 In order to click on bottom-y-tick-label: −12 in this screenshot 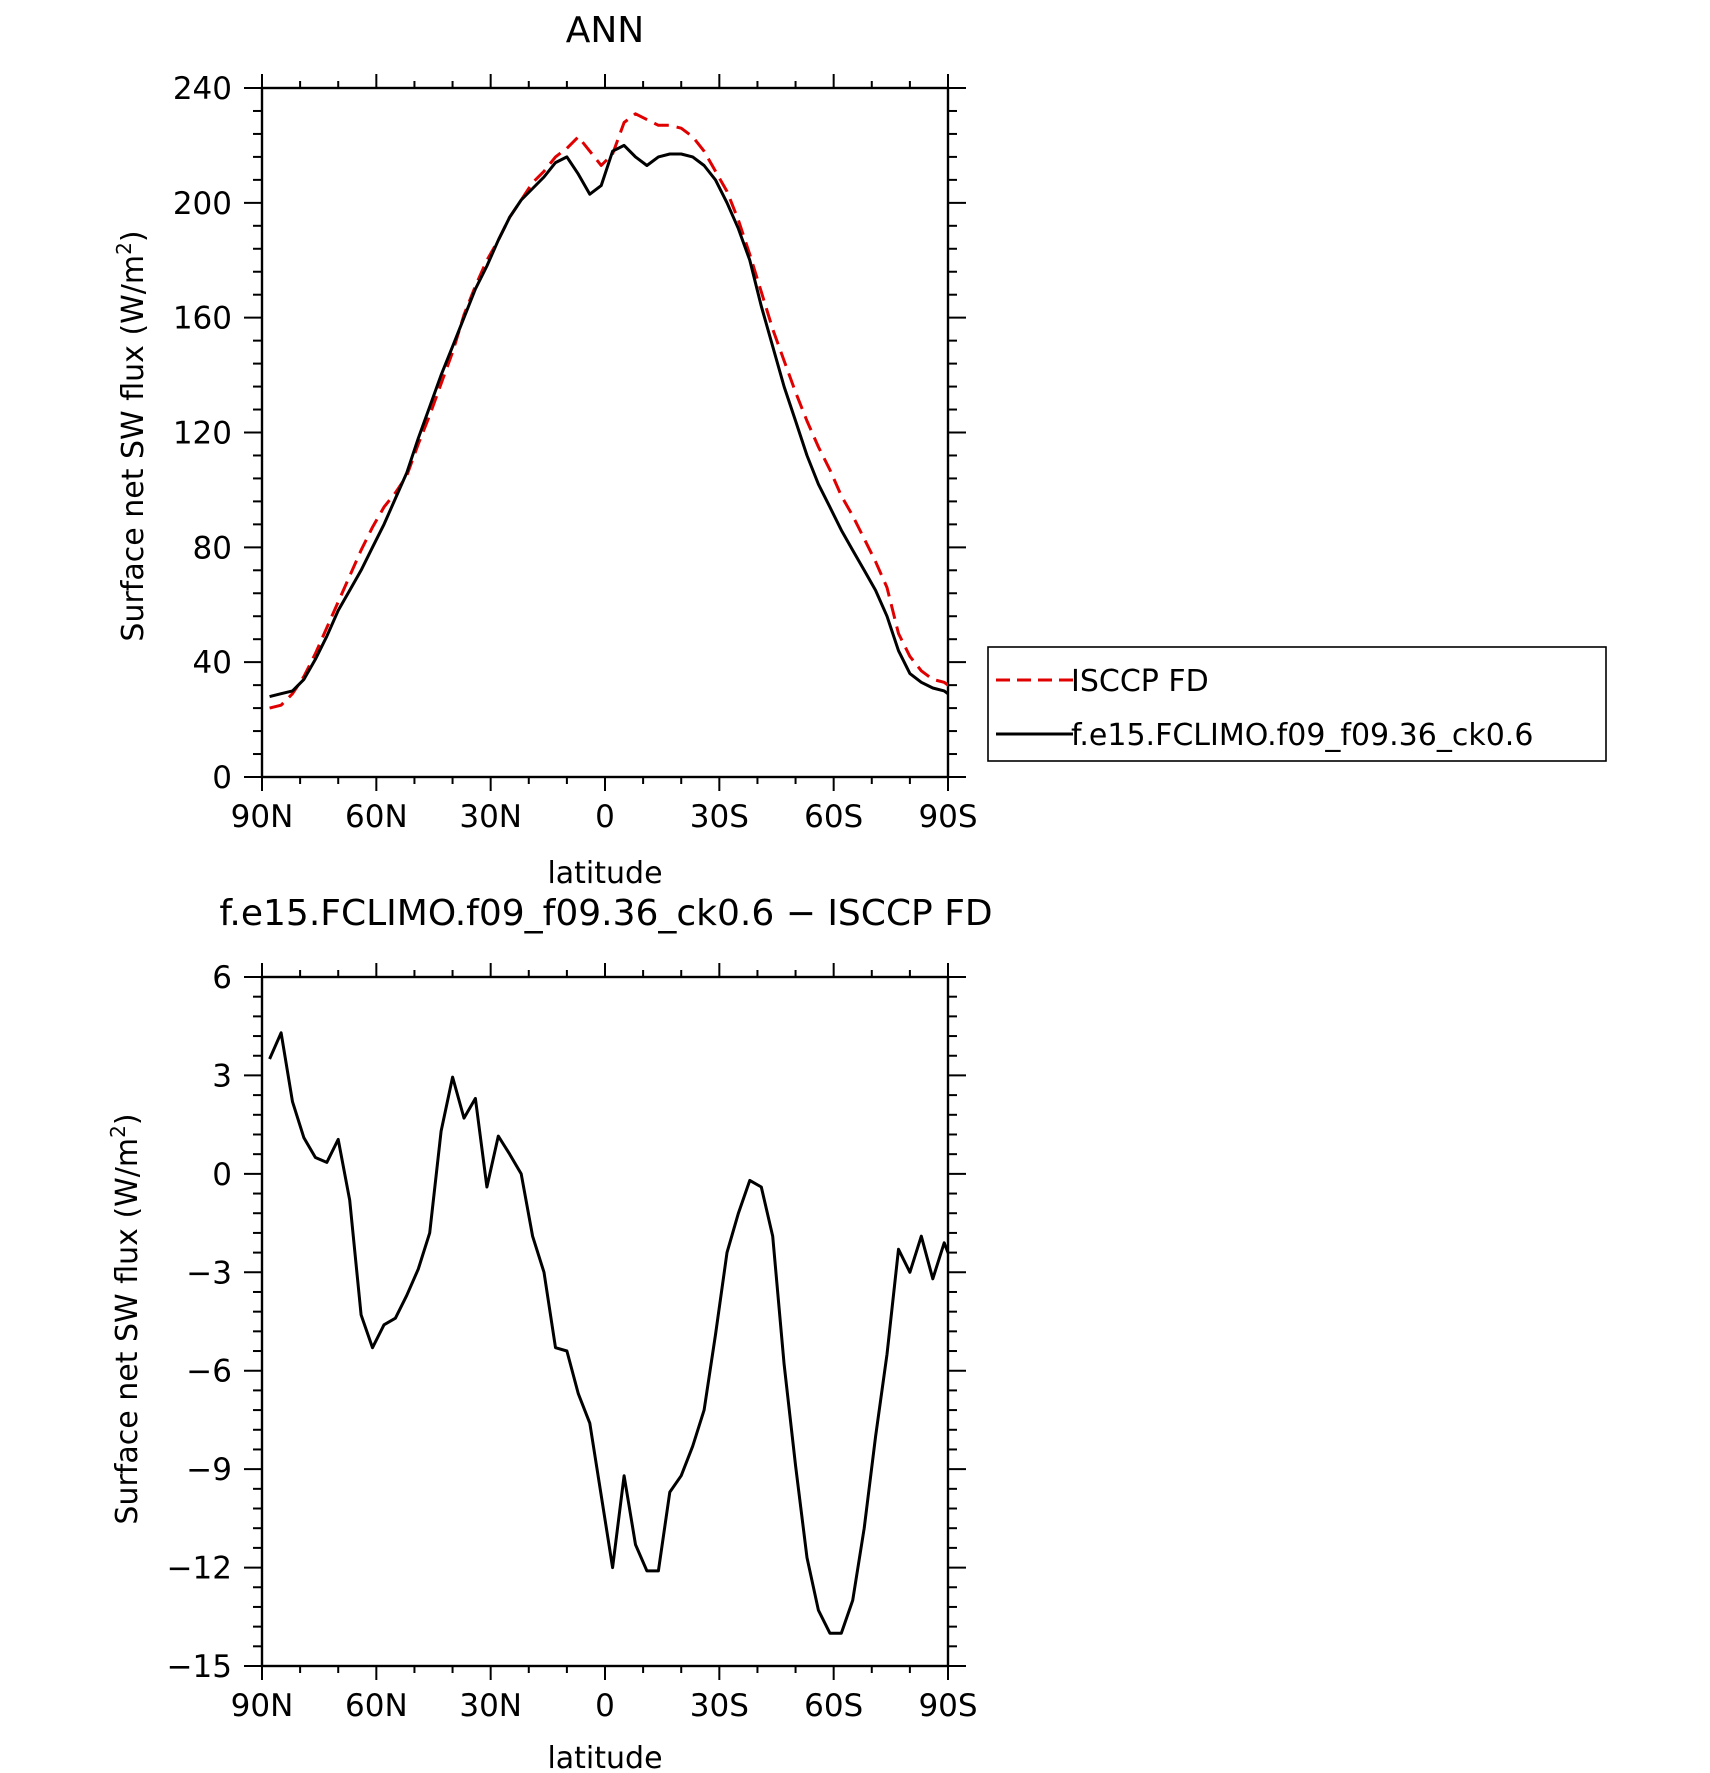, I will do `click(199, 1569)`.